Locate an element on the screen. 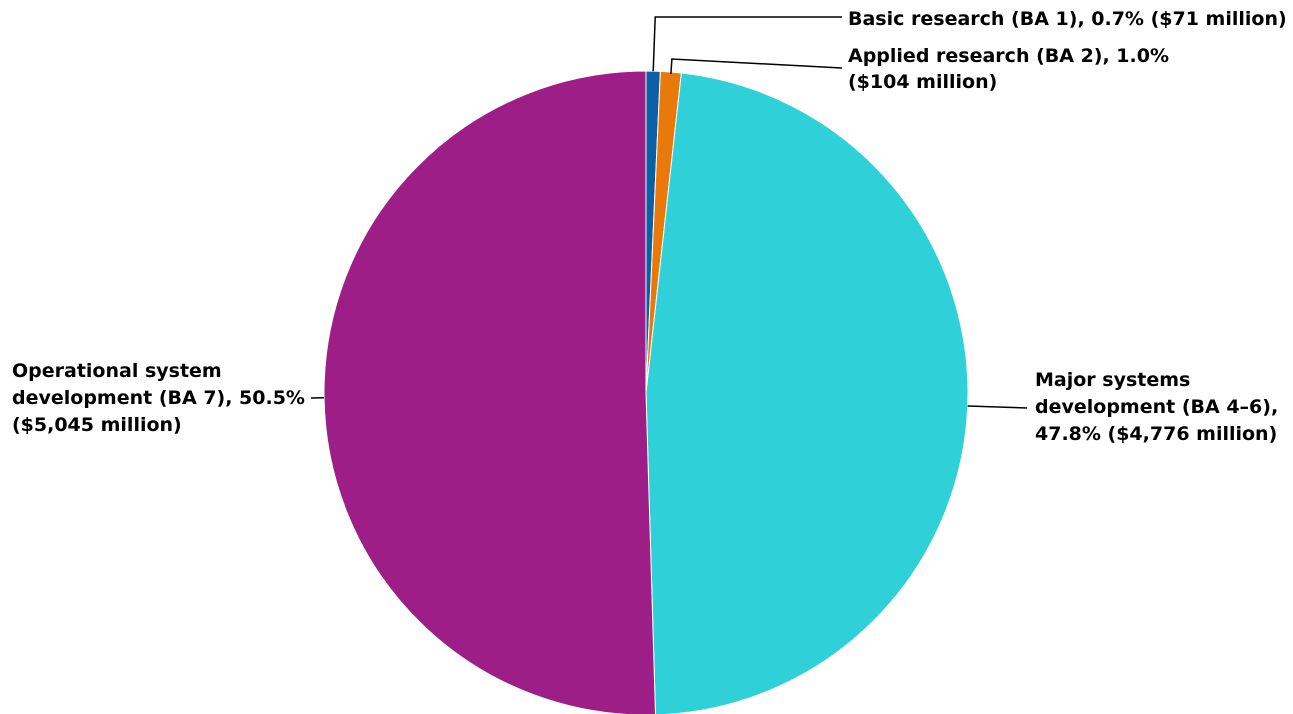 The height and width of the screenshot is (714, 1293). leader-applied-research is located at coordinates (756, 66).